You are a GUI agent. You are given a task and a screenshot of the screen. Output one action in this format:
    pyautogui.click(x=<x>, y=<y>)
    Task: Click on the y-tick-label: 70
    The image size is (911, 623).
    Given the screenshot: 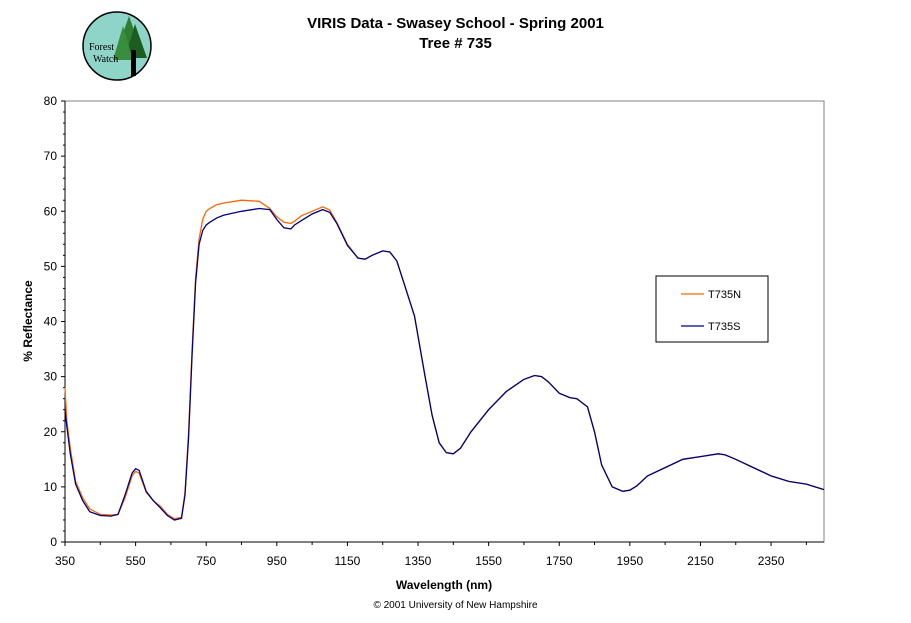 What is the action you would take?
    pyautogui.click(x=51, y=156)
    